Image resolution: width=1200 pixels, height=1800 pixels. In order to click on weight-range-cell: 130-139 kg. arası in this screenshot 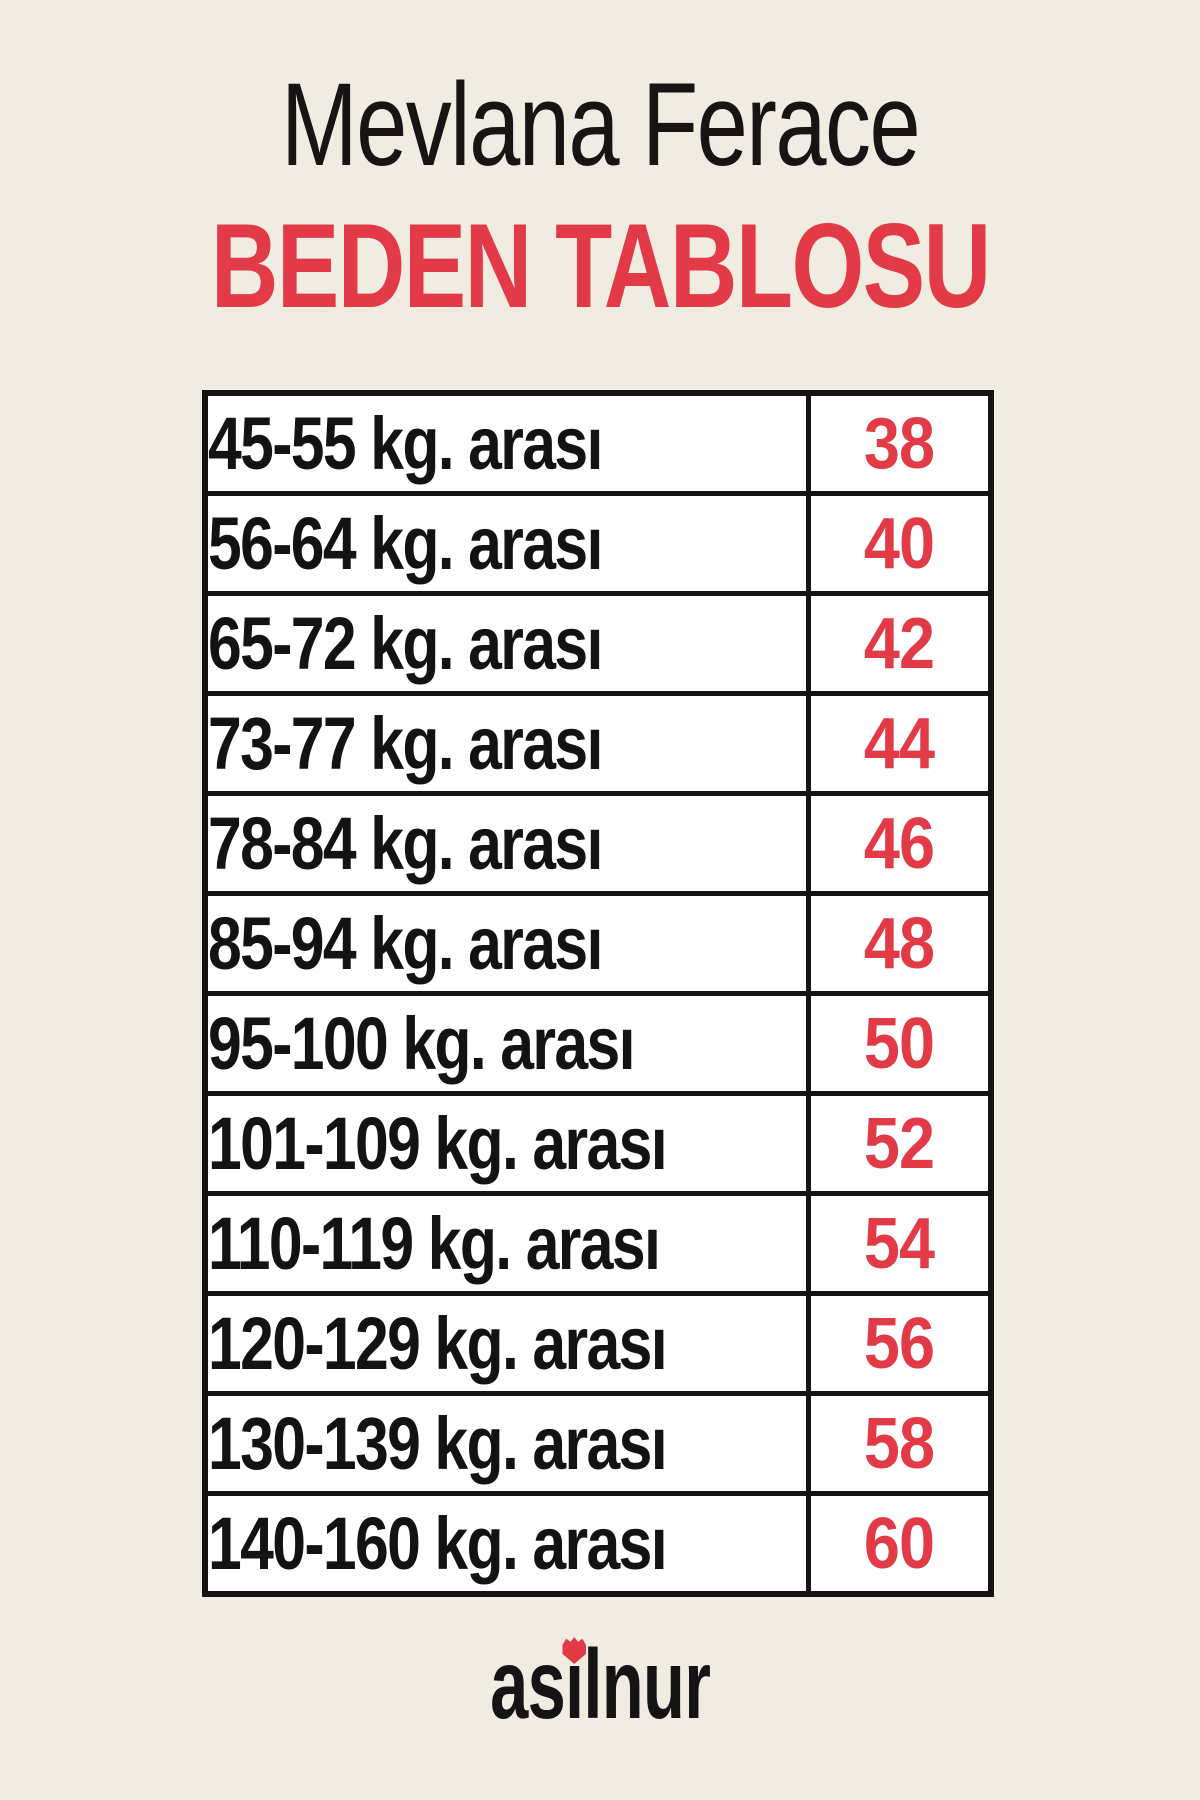, I will do `click(506, 1443)`.